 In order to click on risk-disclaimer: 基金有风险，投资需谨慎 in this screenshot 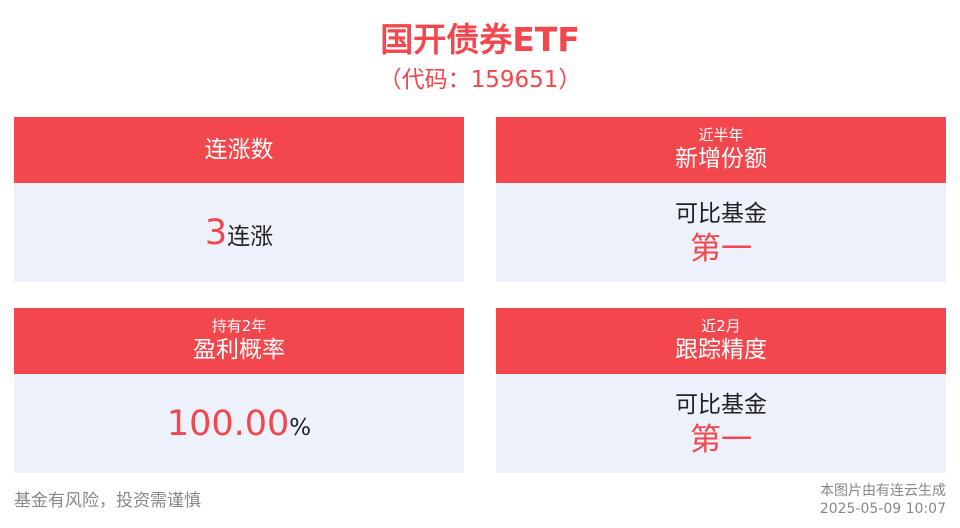, I will do `click(107, 501)`.